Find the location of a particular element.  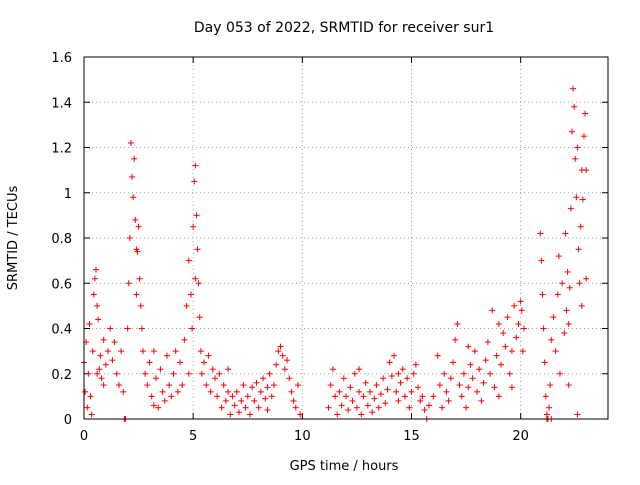

x-axis-label: GPS time / hours is located at coordinates (344, 466).